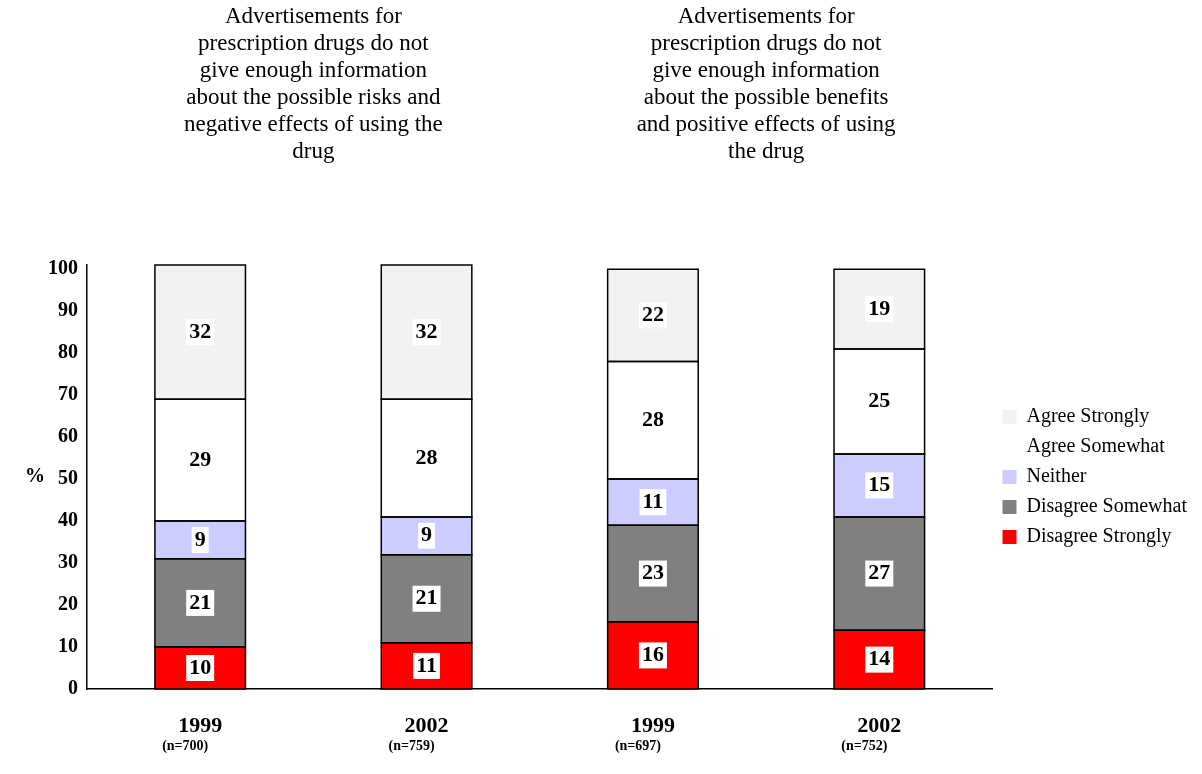  Describe the element at coordinates (68, 435) in the screenshot. I see `y-tick-label: 60` at that location.